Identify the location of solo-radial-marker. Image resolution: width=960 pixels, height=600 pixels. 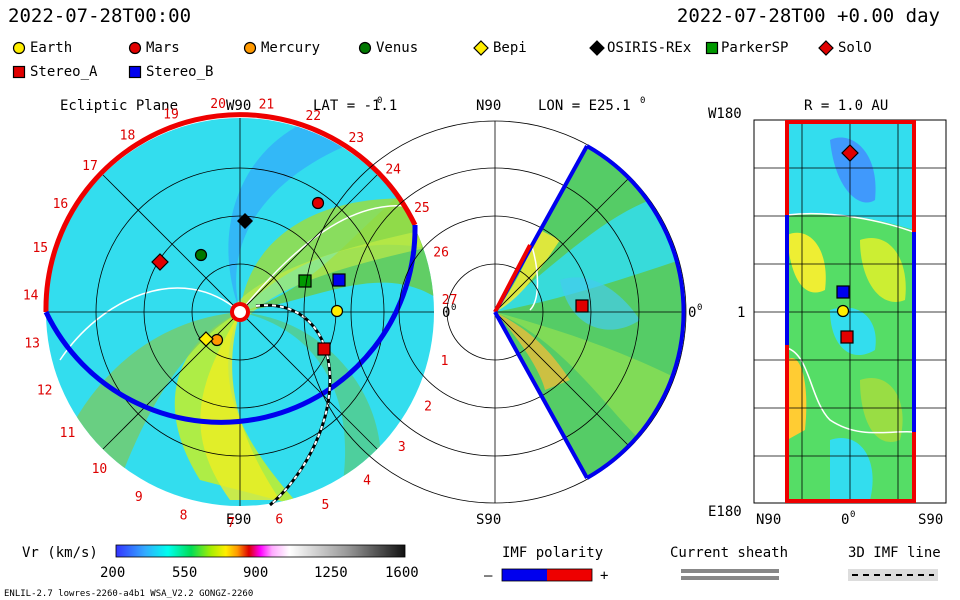
(850, 153).